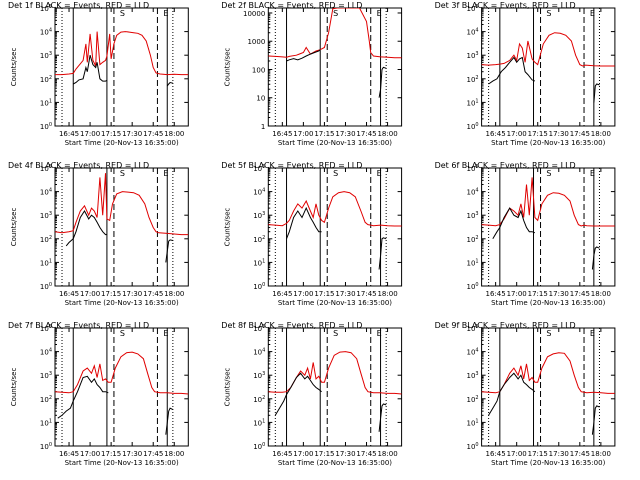 The width and height of the screenshot is (640, 480). Describe the element at coordinates (78, 325) in the screenshot. I see `panel-title: Det 7f BLACK = Events, RED = LLD` at that location.